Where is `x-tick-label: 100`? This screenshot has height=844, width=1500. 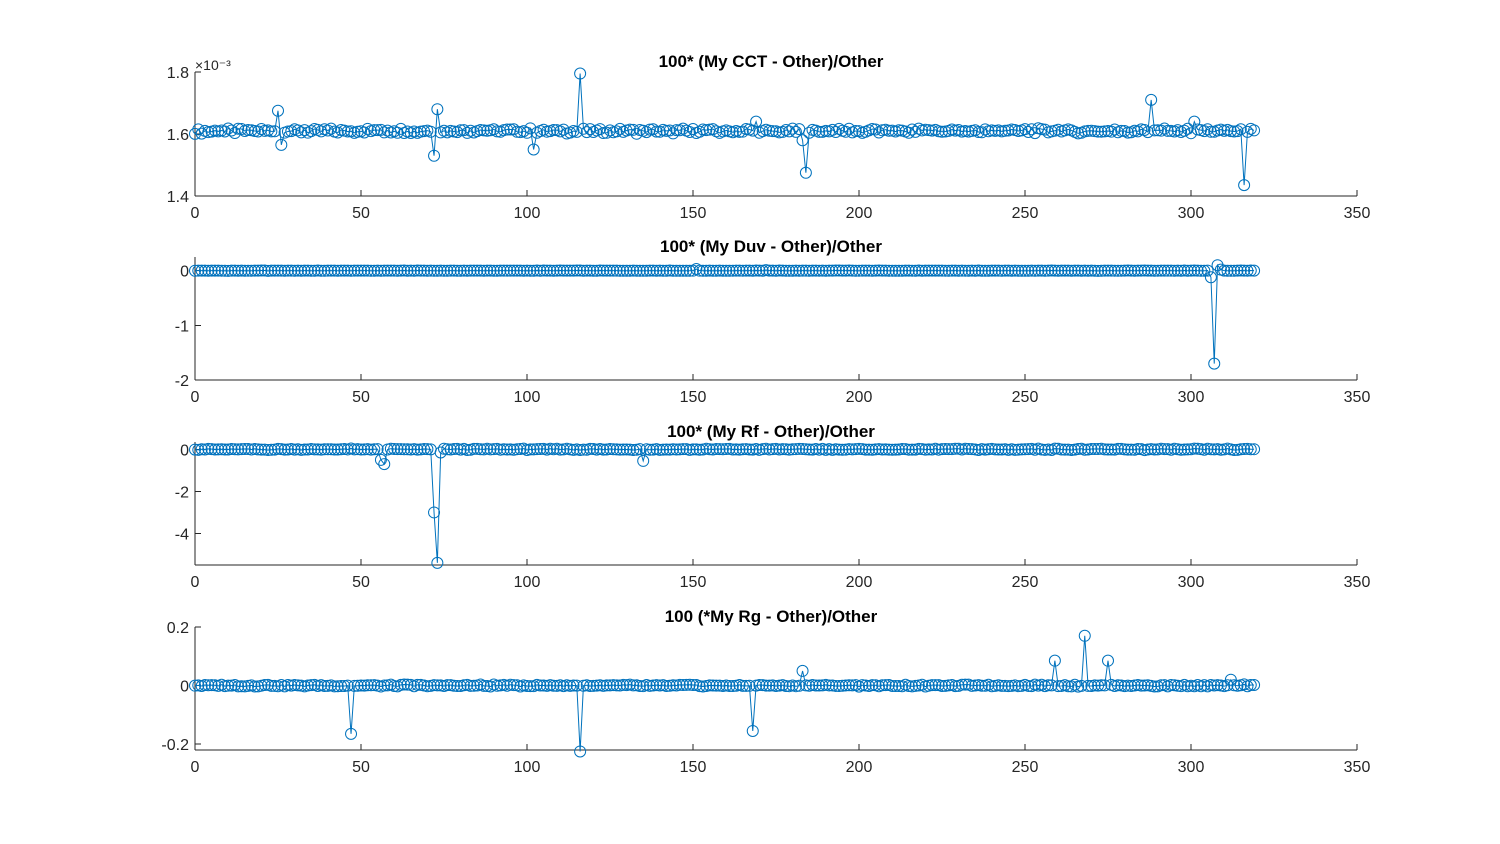 x-tick-label: 100 is located at coordinates (527, 397).